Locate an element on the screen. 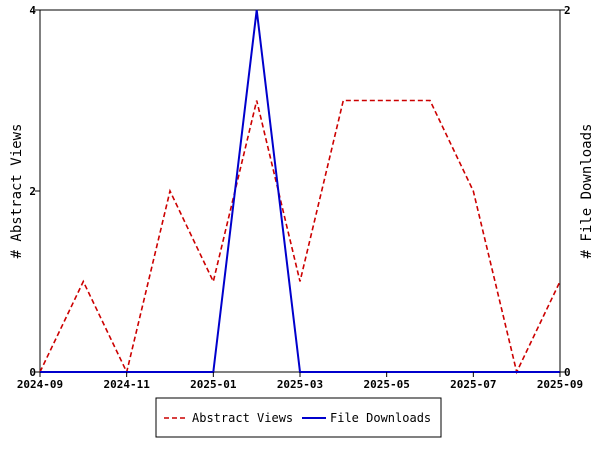 This screenshot has height=450, width=600. legend-label-file-downloads: File Downloads is located at coordinates (380, 418).